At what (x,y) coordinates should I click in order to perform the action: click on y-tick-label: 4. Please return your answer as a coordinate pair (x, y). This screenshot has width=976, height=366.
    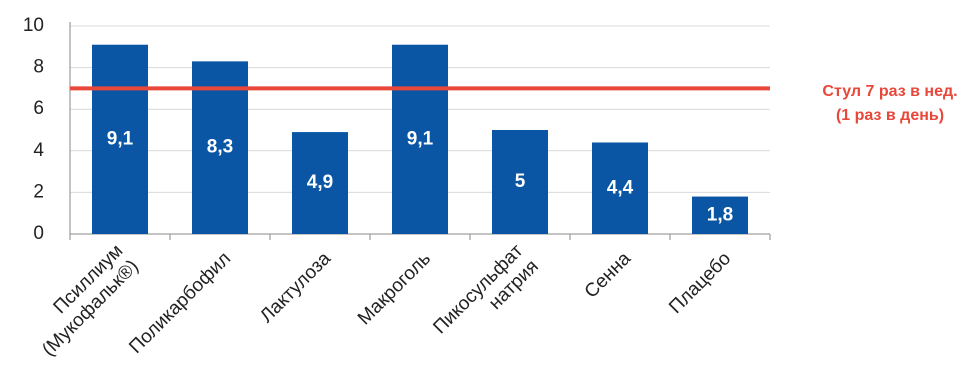
    Looking at the image, I should click on (38, 150).